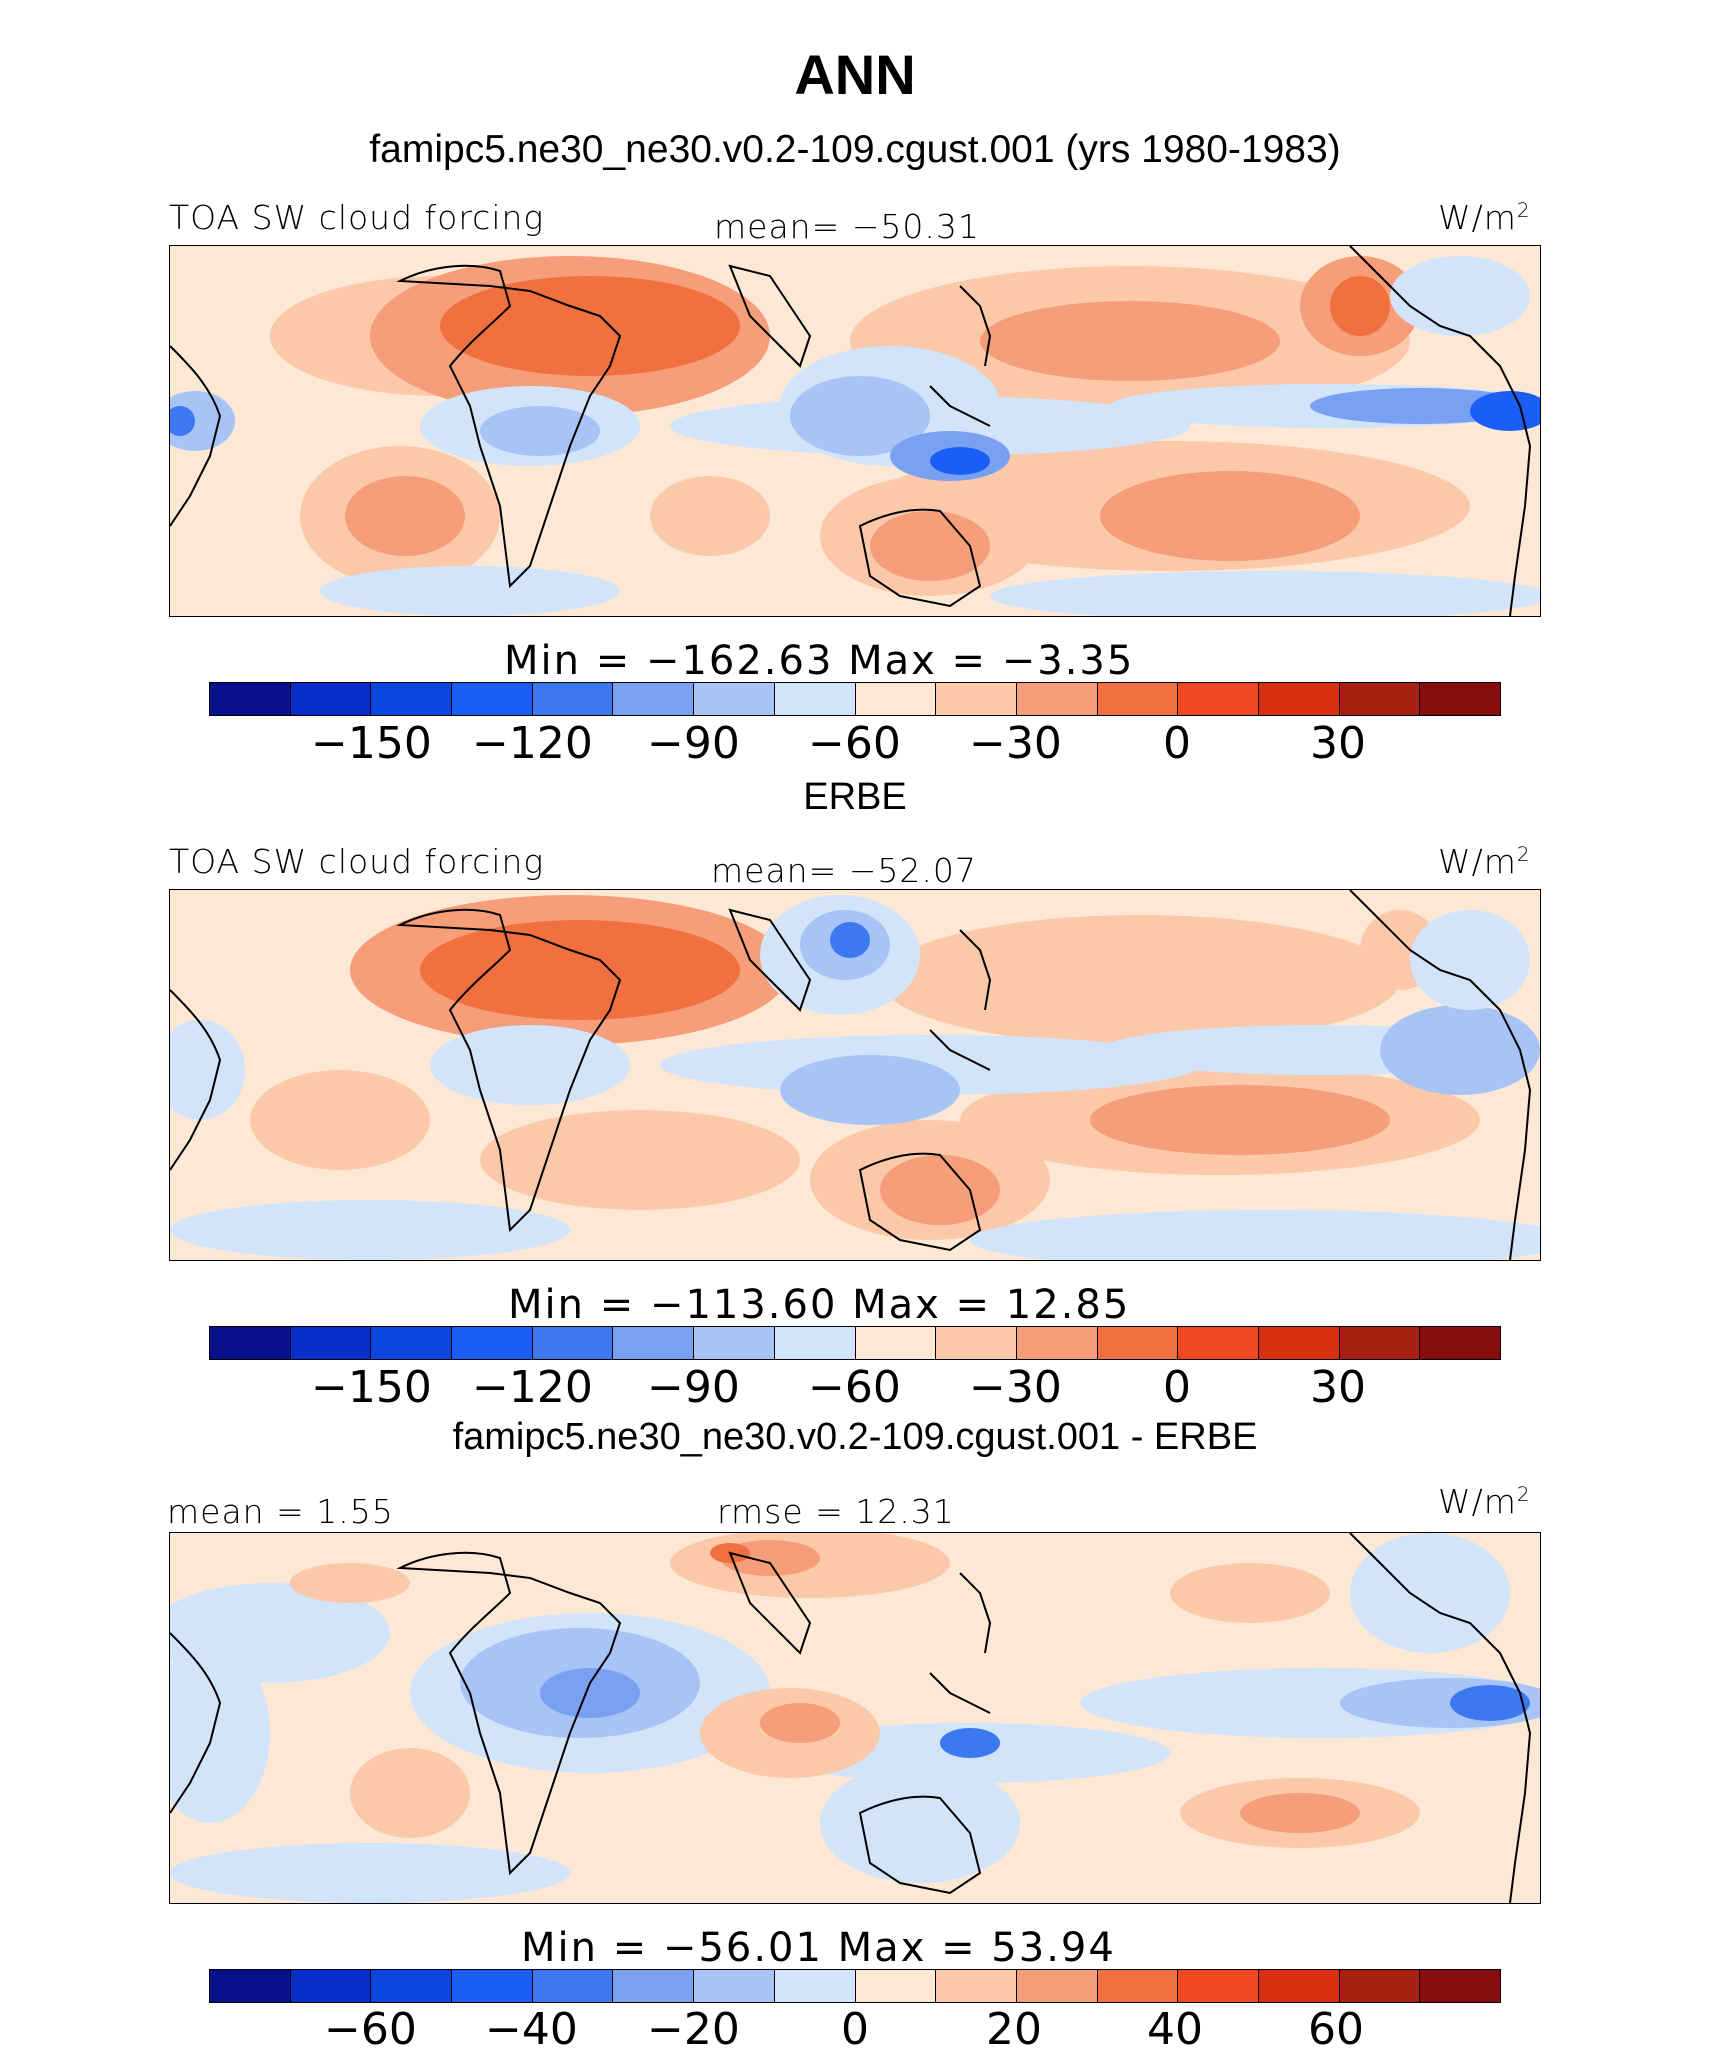  Describe the element at coordinates (357, 861) in the screenshot. I see `panel2-left-label: TOA SW cloud forcing` at that location.